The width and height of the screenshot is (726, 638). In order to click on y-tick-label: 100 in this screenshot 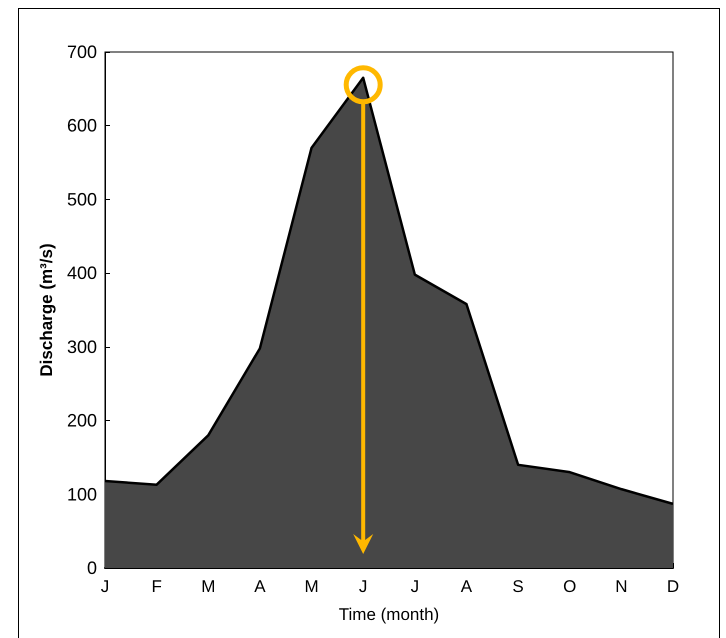, I will do `click(81, 494)`.